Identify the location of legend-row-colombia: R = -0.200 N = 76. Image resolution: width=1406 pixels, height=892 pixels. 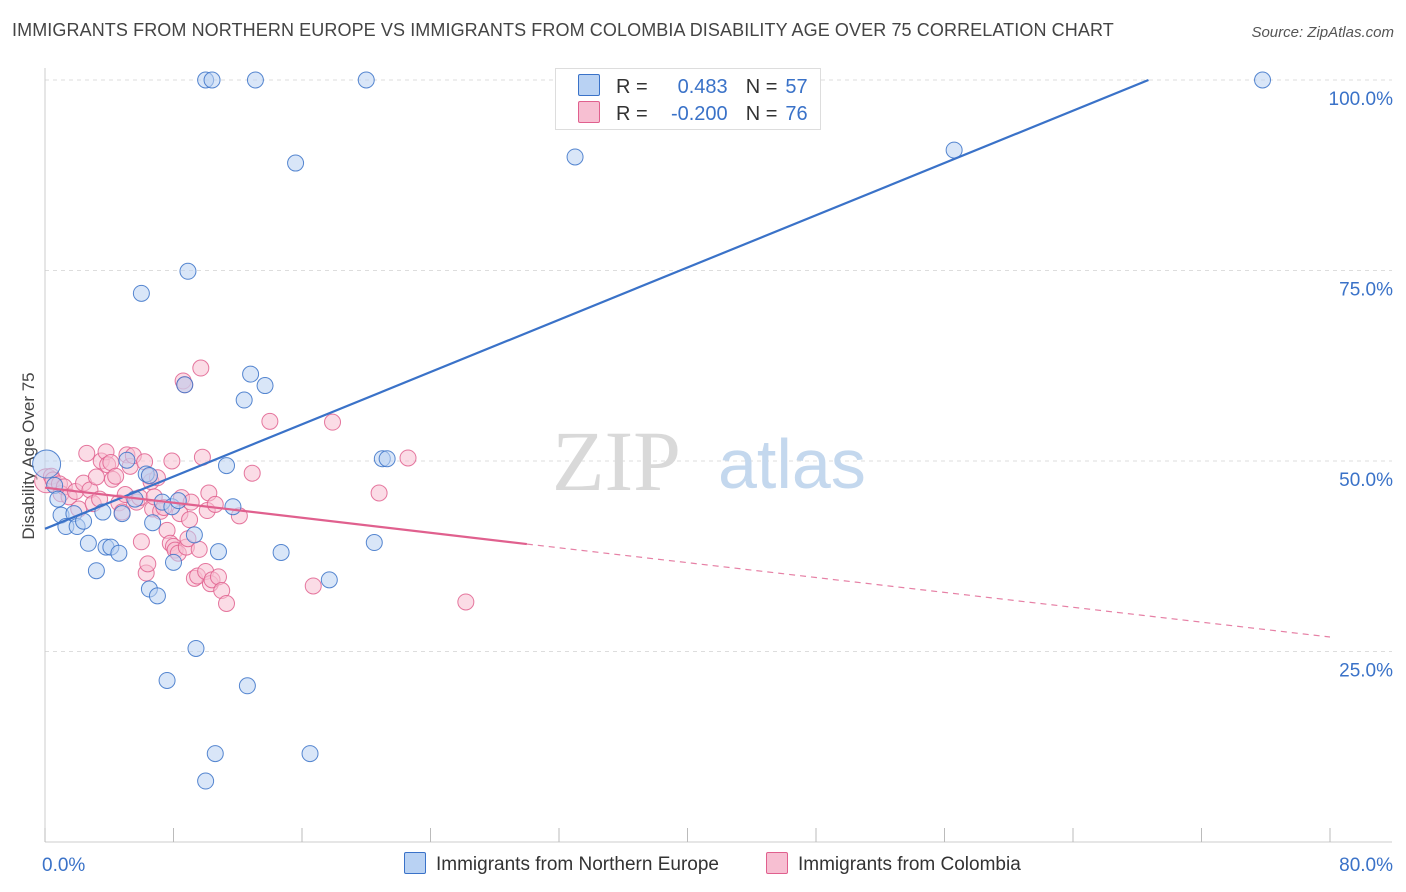
(693, 114).